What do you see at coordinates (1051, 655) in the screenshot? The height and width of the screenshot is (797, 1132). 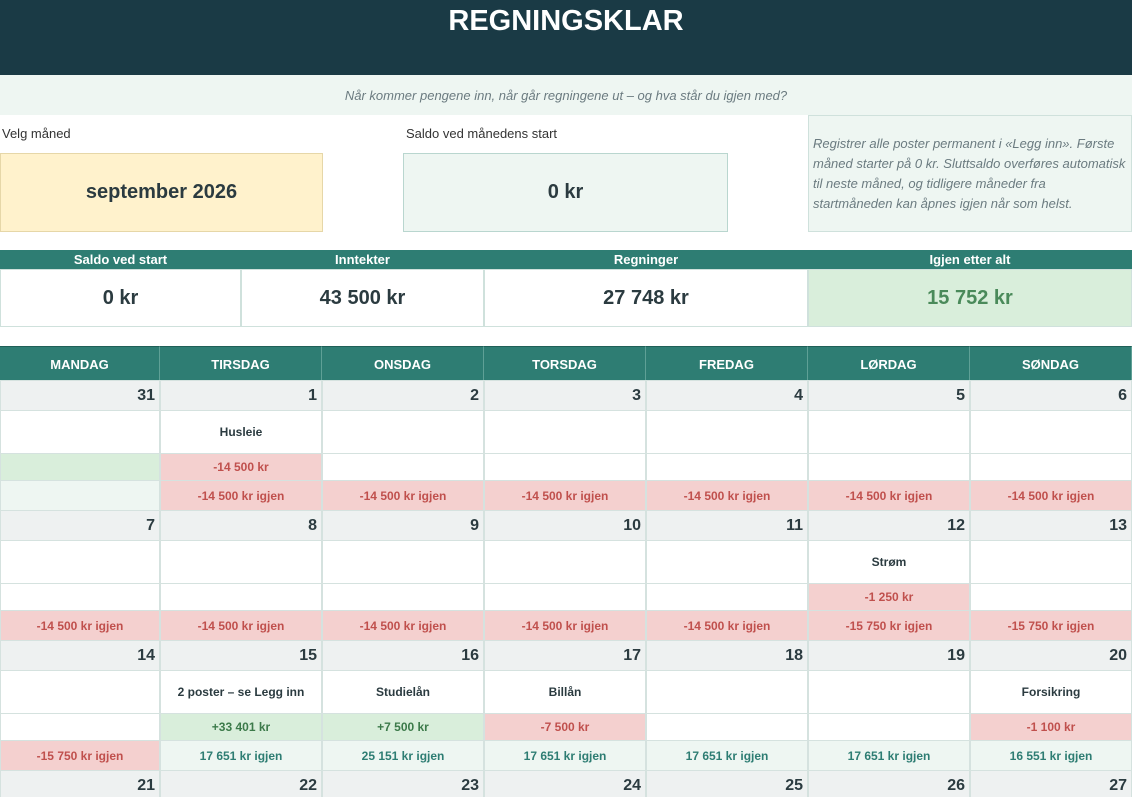 I see `day-number: 20` at bounding box center [1051, 655].